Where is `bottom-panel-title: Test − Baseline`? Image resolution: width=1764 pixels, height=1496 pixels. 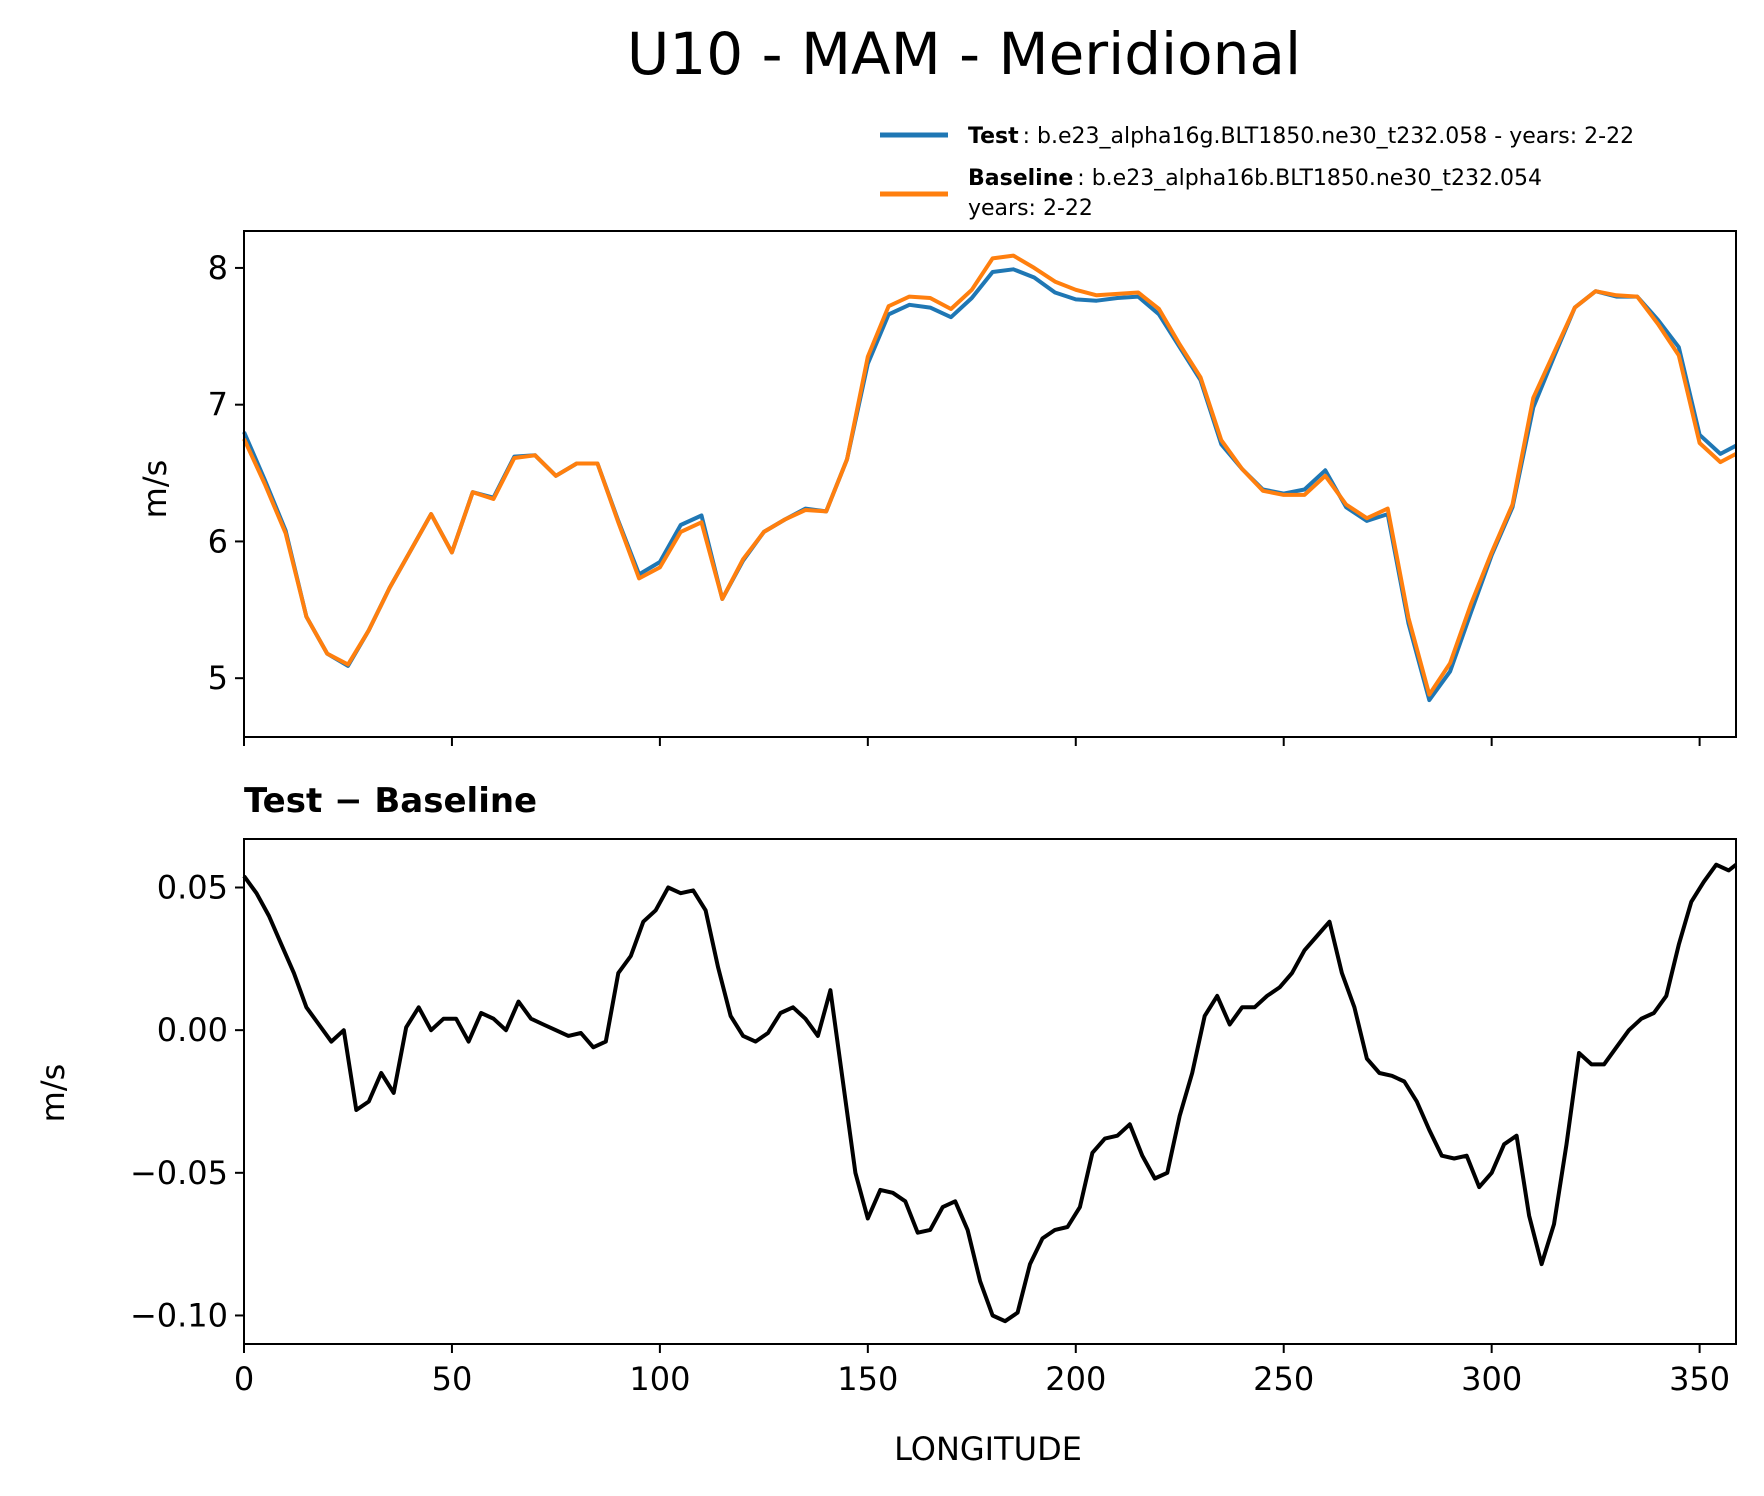 bottom-panel-title: Test − Baseline is located at coordinates (390, 801).